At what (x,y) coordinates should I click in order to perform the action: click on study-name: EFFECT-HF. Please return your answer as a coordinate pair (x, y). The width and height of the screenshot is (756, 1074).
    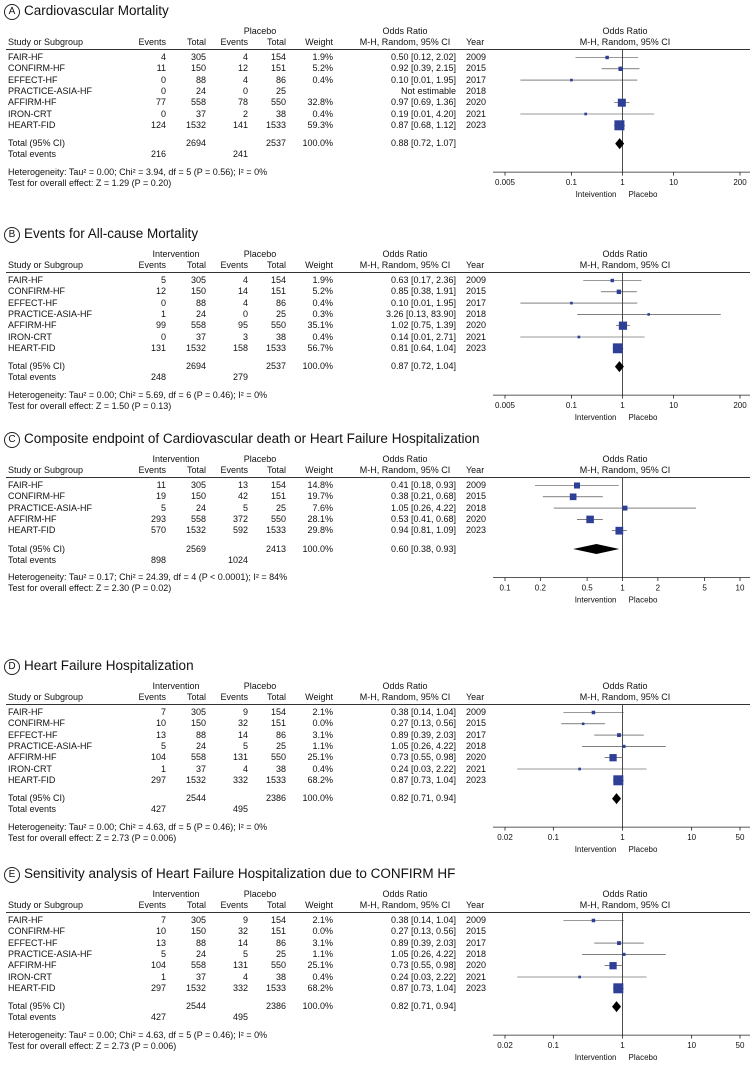
    Looking at the image, I should click on (33, 942).